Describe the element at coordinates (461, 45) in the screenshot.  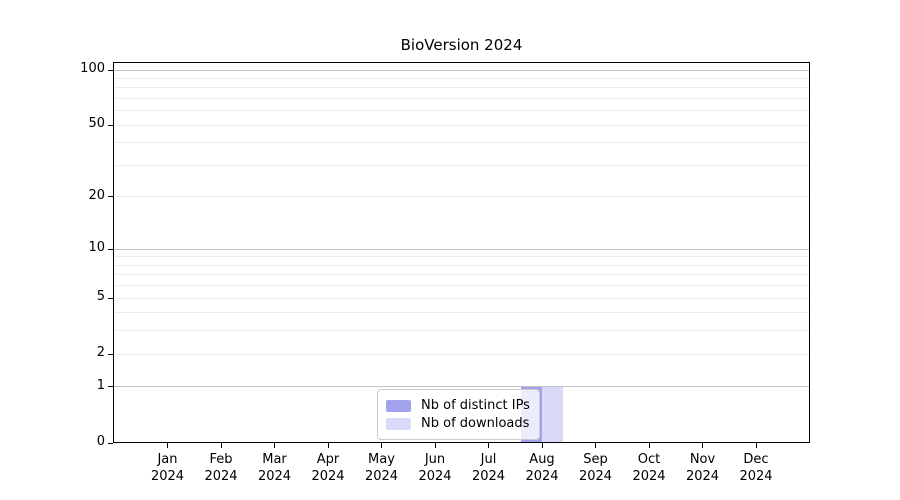
I see `chart-title: BioVersion 2024` at that location.